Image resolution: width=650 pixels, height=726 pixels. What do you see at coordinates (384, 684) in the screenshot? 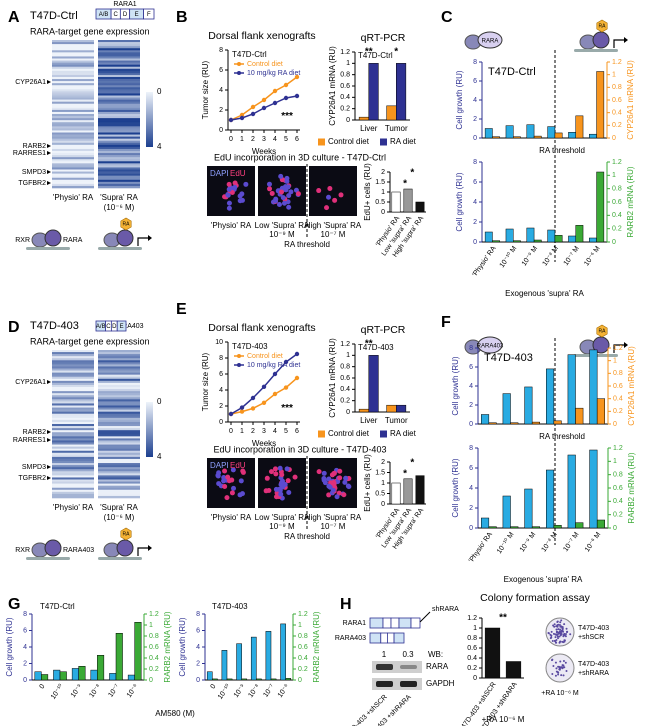
I see `band` at bounding box center [384, 684].